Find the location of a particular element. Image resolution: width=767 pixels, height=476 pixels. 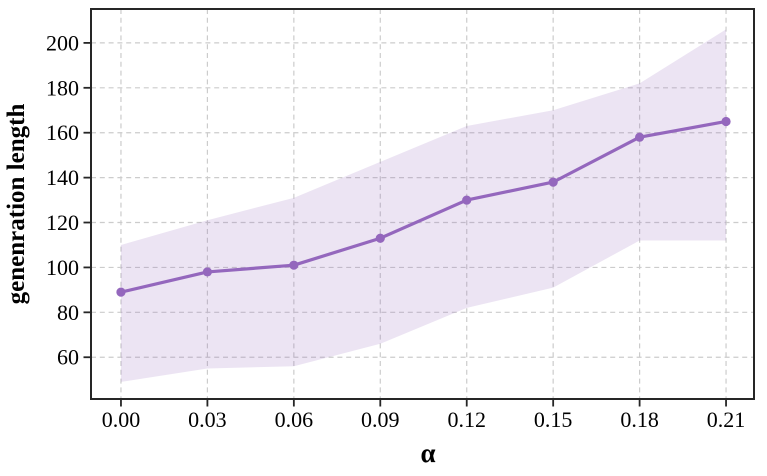

y-tick-label: 100 is located at coordinates (62, 267).